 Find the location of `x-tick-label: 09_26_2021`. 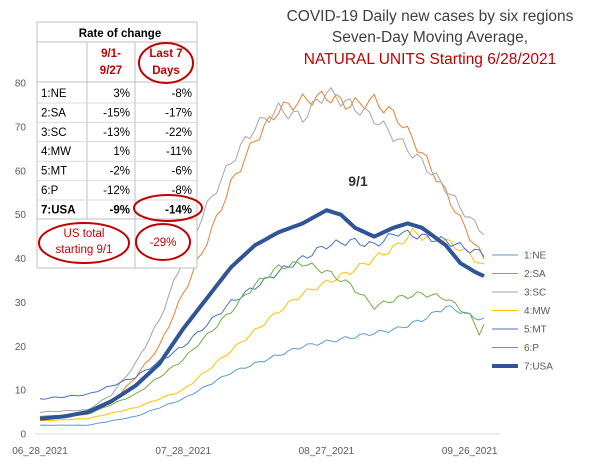

x-tick-label: 09_26_2021 is located at coordinates (470, 451).